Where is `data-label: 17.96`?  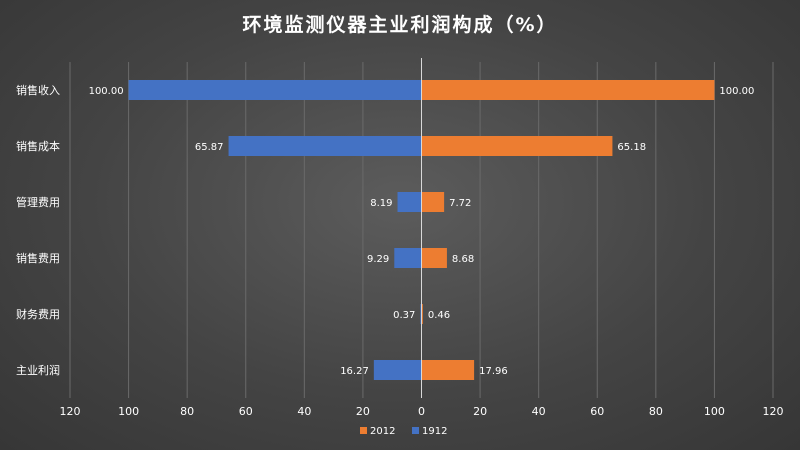 data-label: 17.96 is located at coordinates (493, 371).